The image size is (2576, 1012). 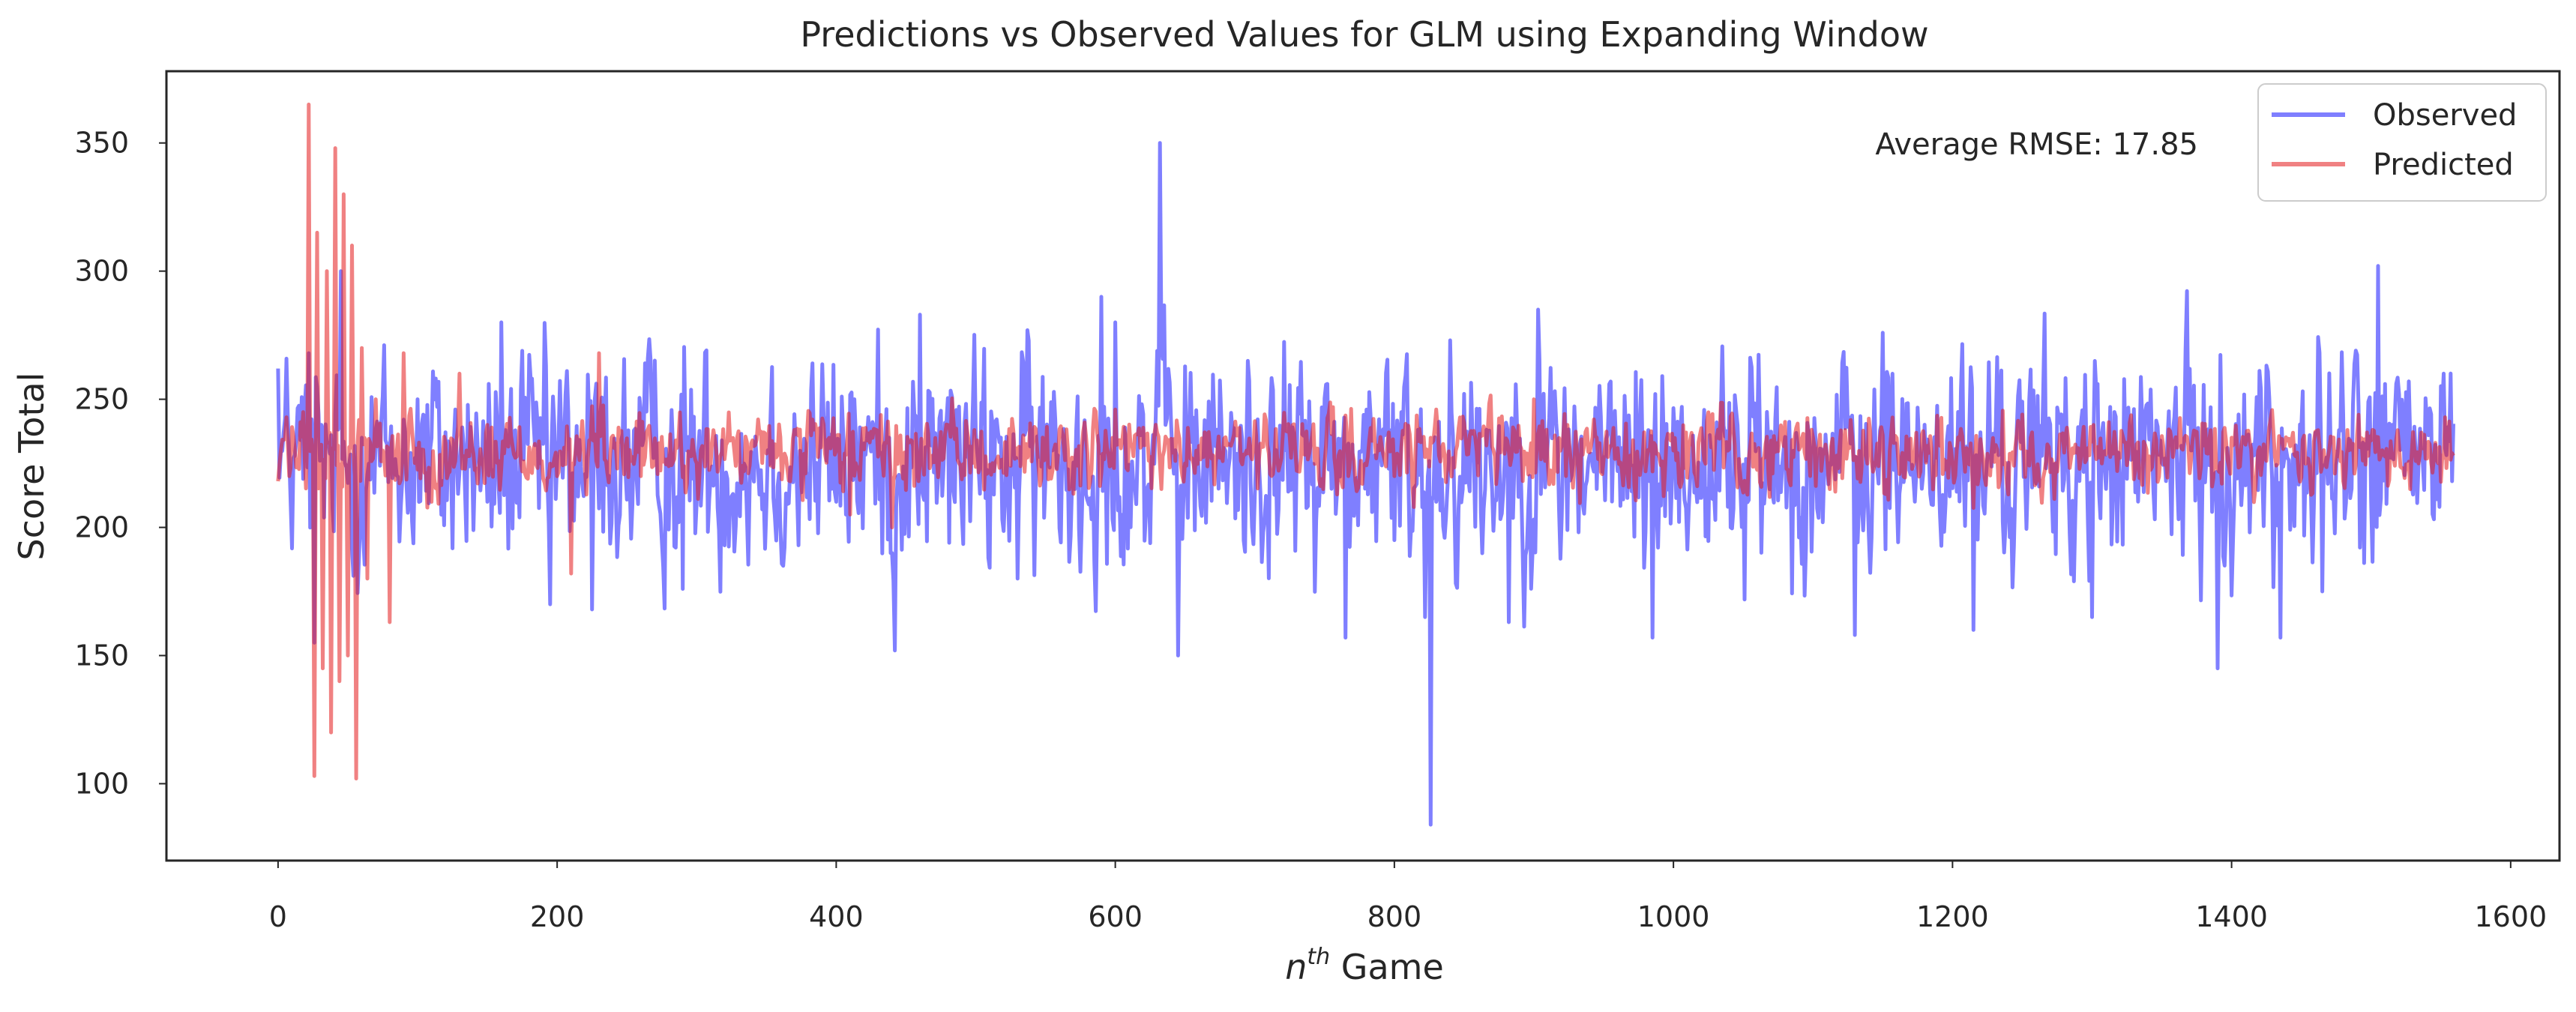 What do you see at coordinates (101, 272) in the screenshot?
I see `y-tick-label: 300` at bounding box center [101, 272].